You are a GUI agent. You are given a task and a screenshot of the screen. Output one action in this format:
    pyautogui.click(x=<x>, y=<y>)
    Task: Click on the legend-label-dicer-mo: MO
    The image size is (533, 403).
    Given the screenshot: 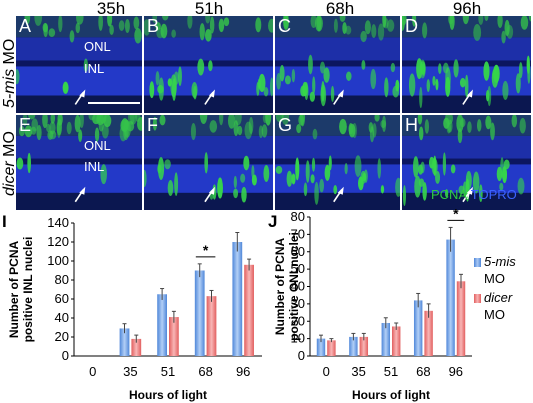 What is the action you would take?
    pyautogui.click(x=494, y=314)
    